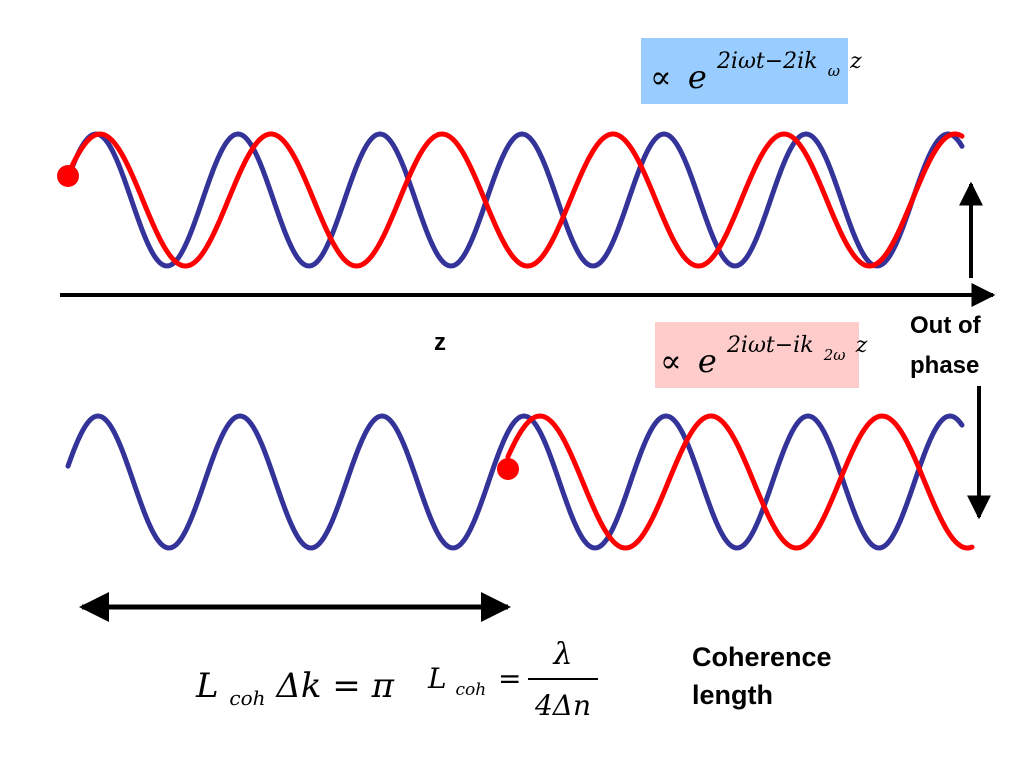 This screenshot has width=1024, height=768. I want to click on out-of-phase-line-2: phase, so click(944, 365).